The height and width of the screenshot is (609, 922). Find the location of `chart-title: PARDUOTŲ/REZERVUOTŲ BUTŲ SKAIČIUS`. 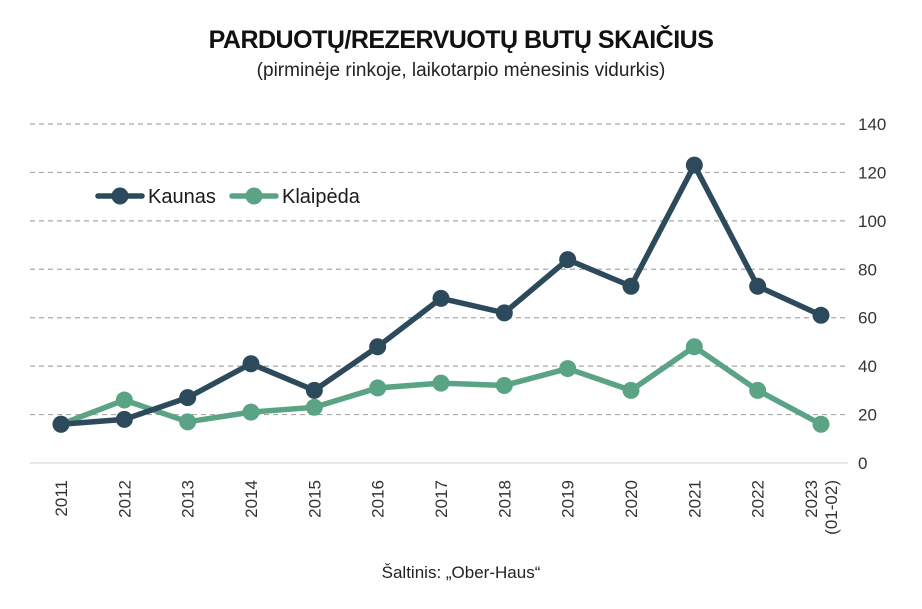

chart-title: PARDUOTŲ/REZERVUOTŲ BUTŲ SKAIČIUS is located at coordinates (461, 40).